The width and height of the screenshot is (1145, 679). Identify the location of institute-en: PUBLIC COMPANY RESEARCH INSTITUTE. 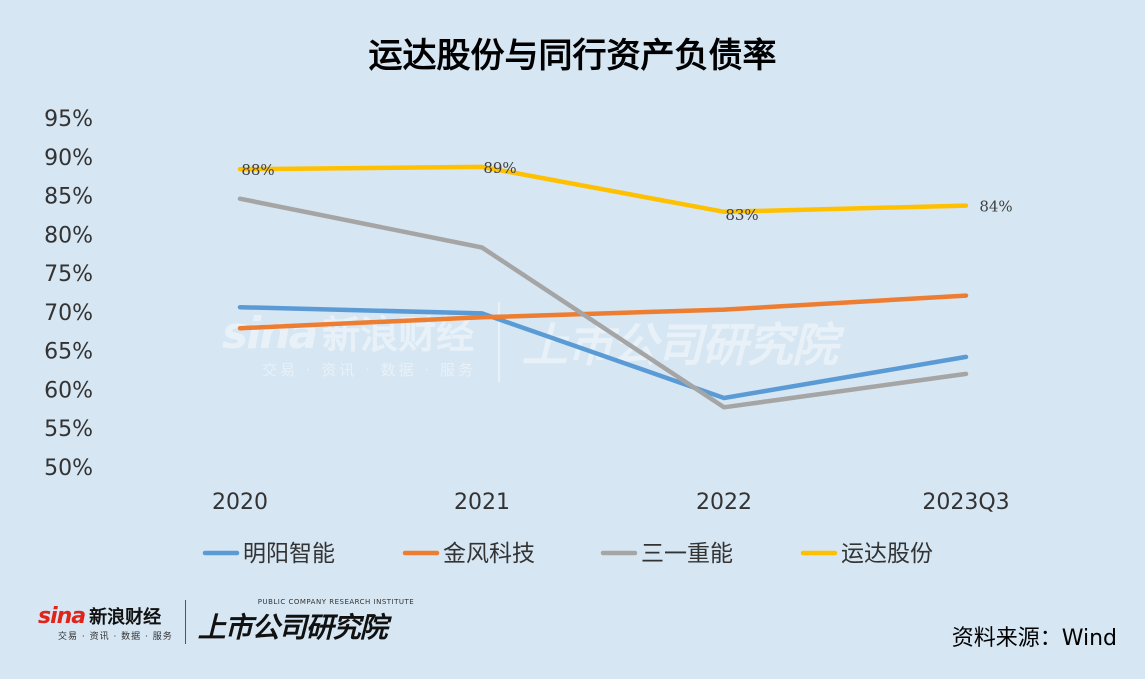
(336, 602).